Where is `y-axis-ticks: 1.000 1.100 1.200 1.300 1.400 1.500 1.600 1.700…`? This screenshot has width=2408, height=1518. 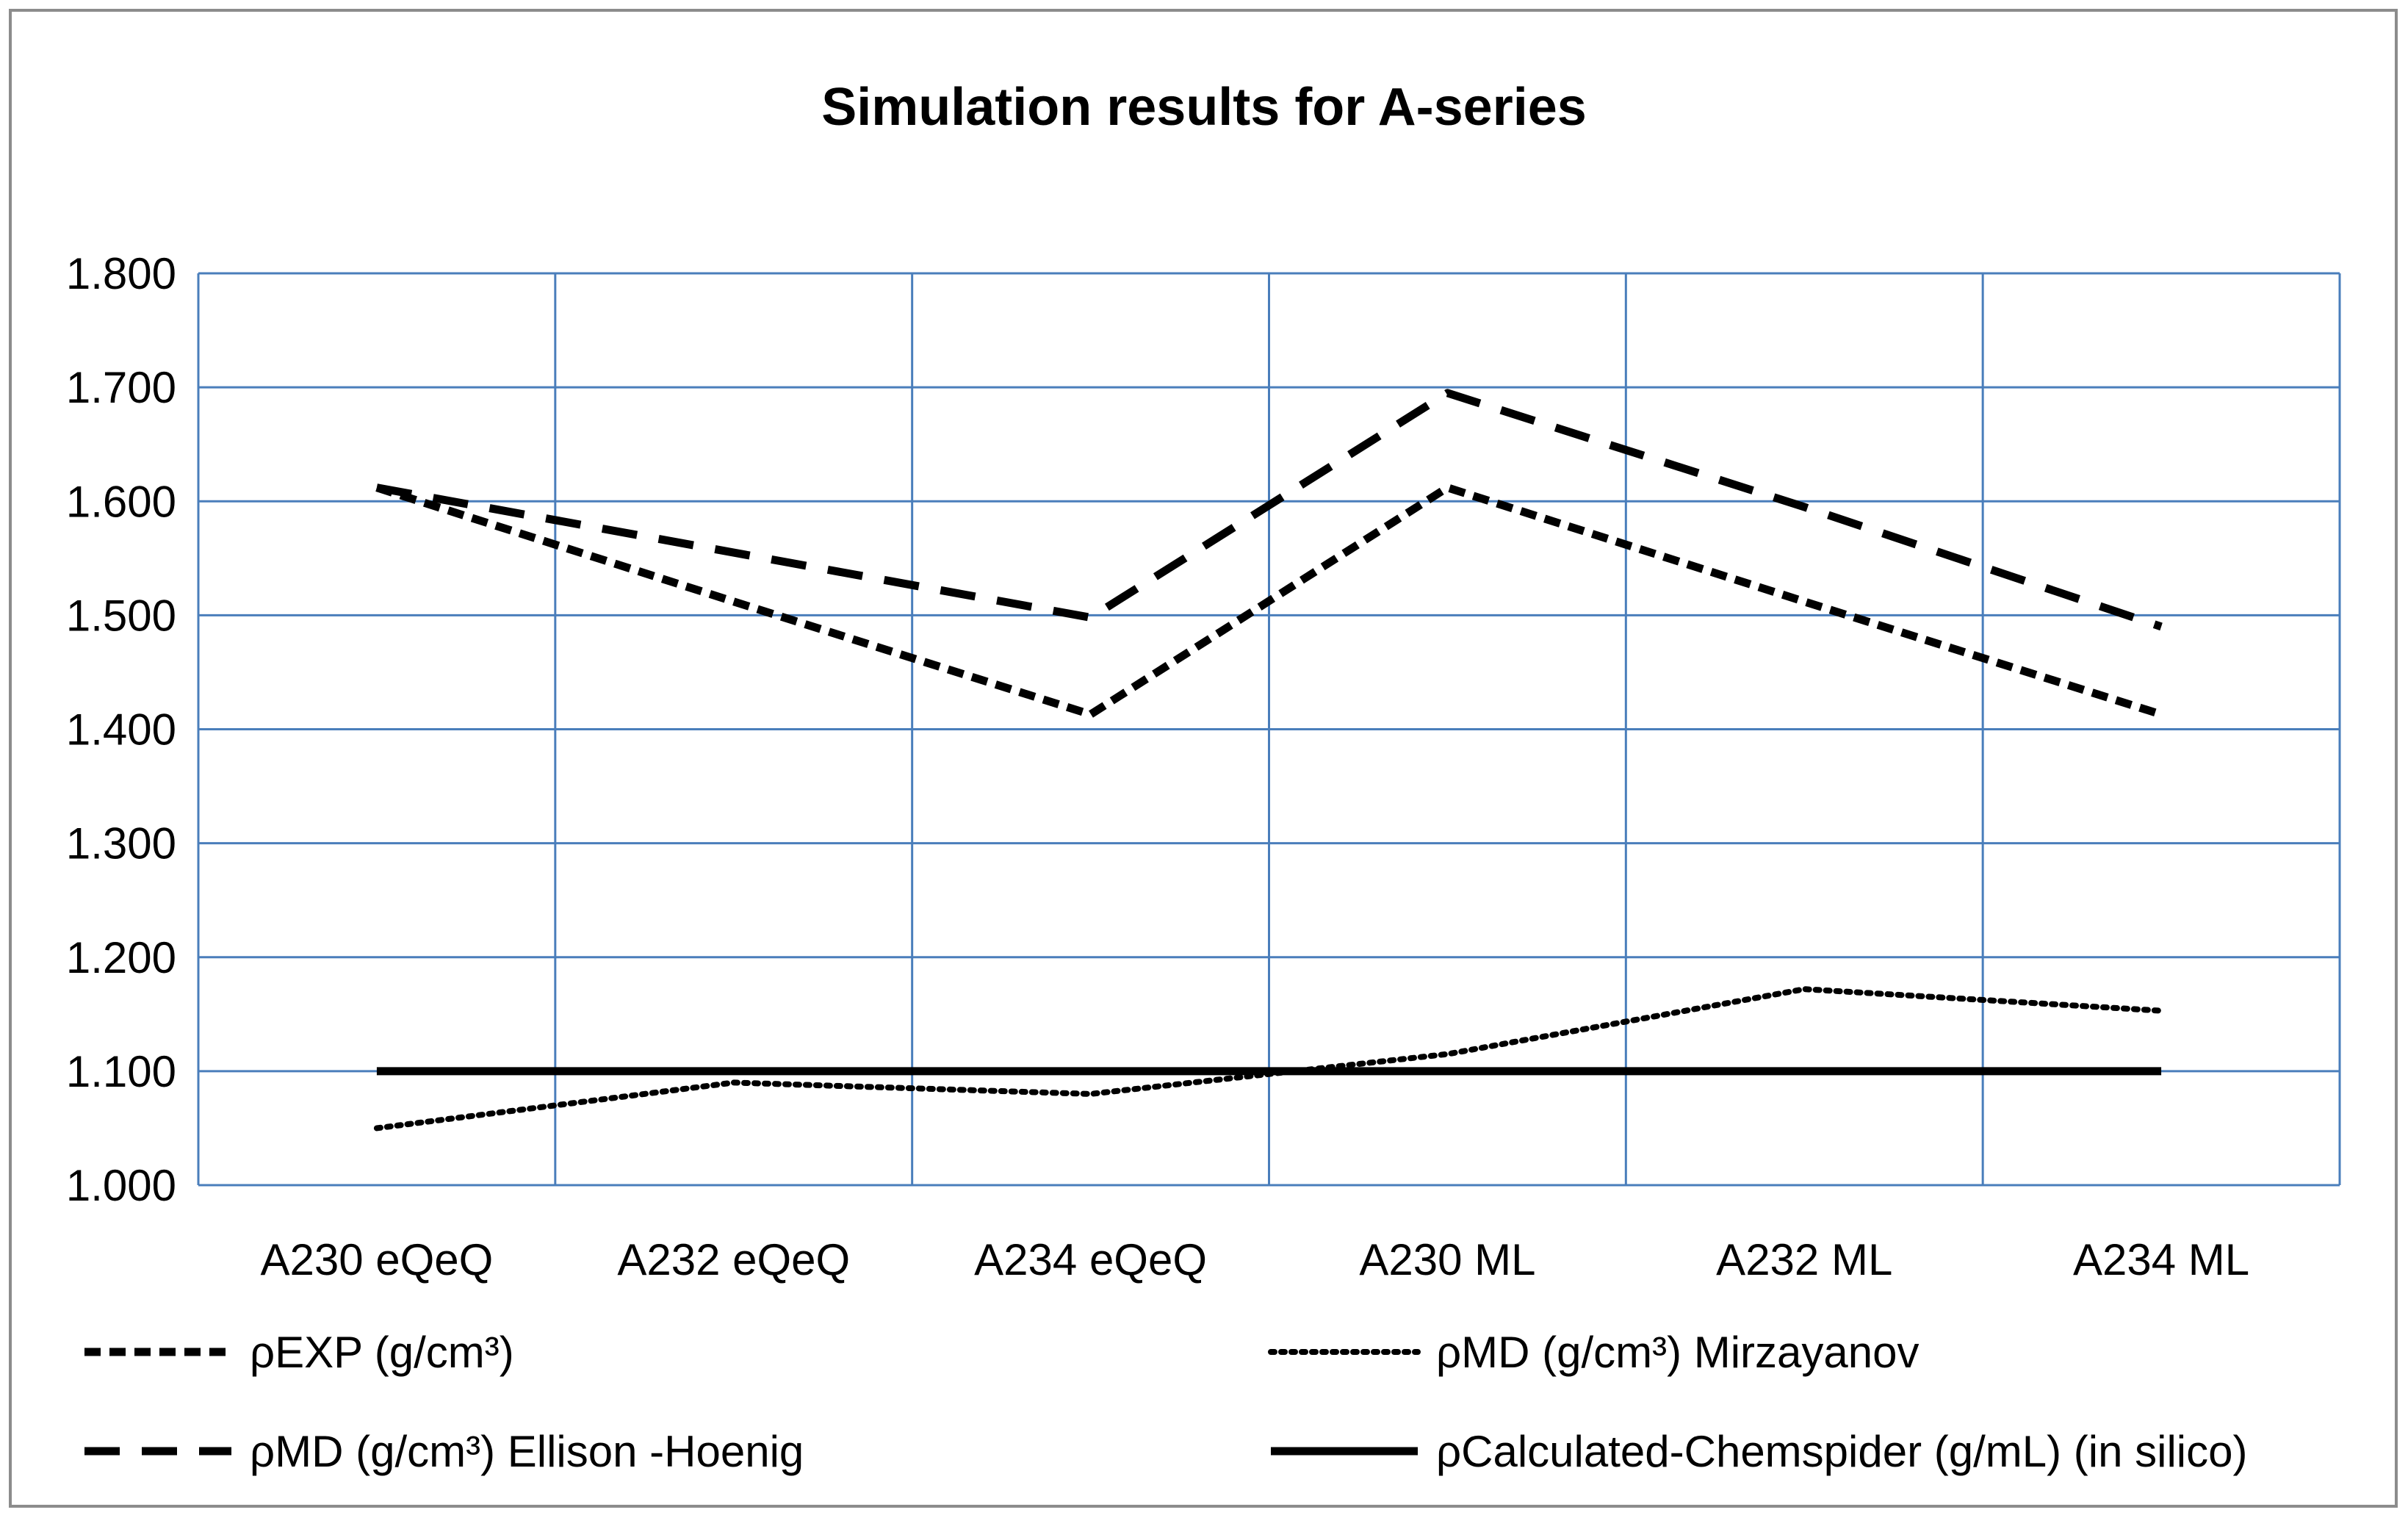 y-axis-ticks: 1.000 1.100 1.200 1.300 1.400 1.500 1.600 1.700… is located at coordinates (121, 729).